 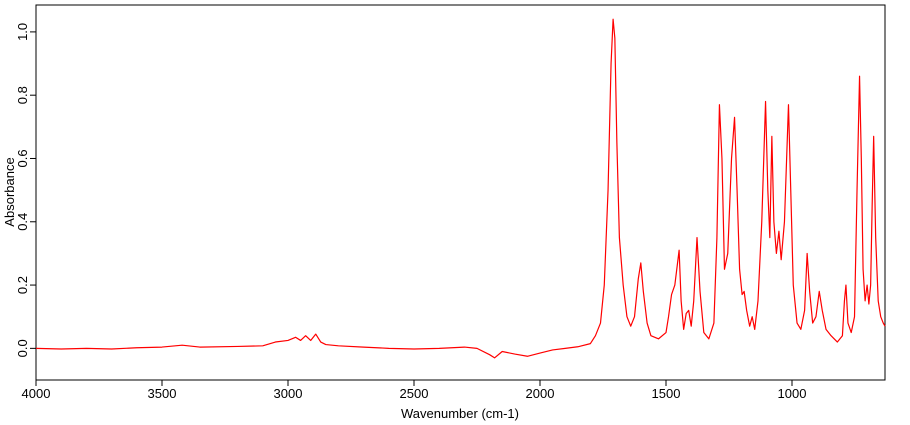 I want to click on x-tick-label: 1000, so click(x=792, y=393).